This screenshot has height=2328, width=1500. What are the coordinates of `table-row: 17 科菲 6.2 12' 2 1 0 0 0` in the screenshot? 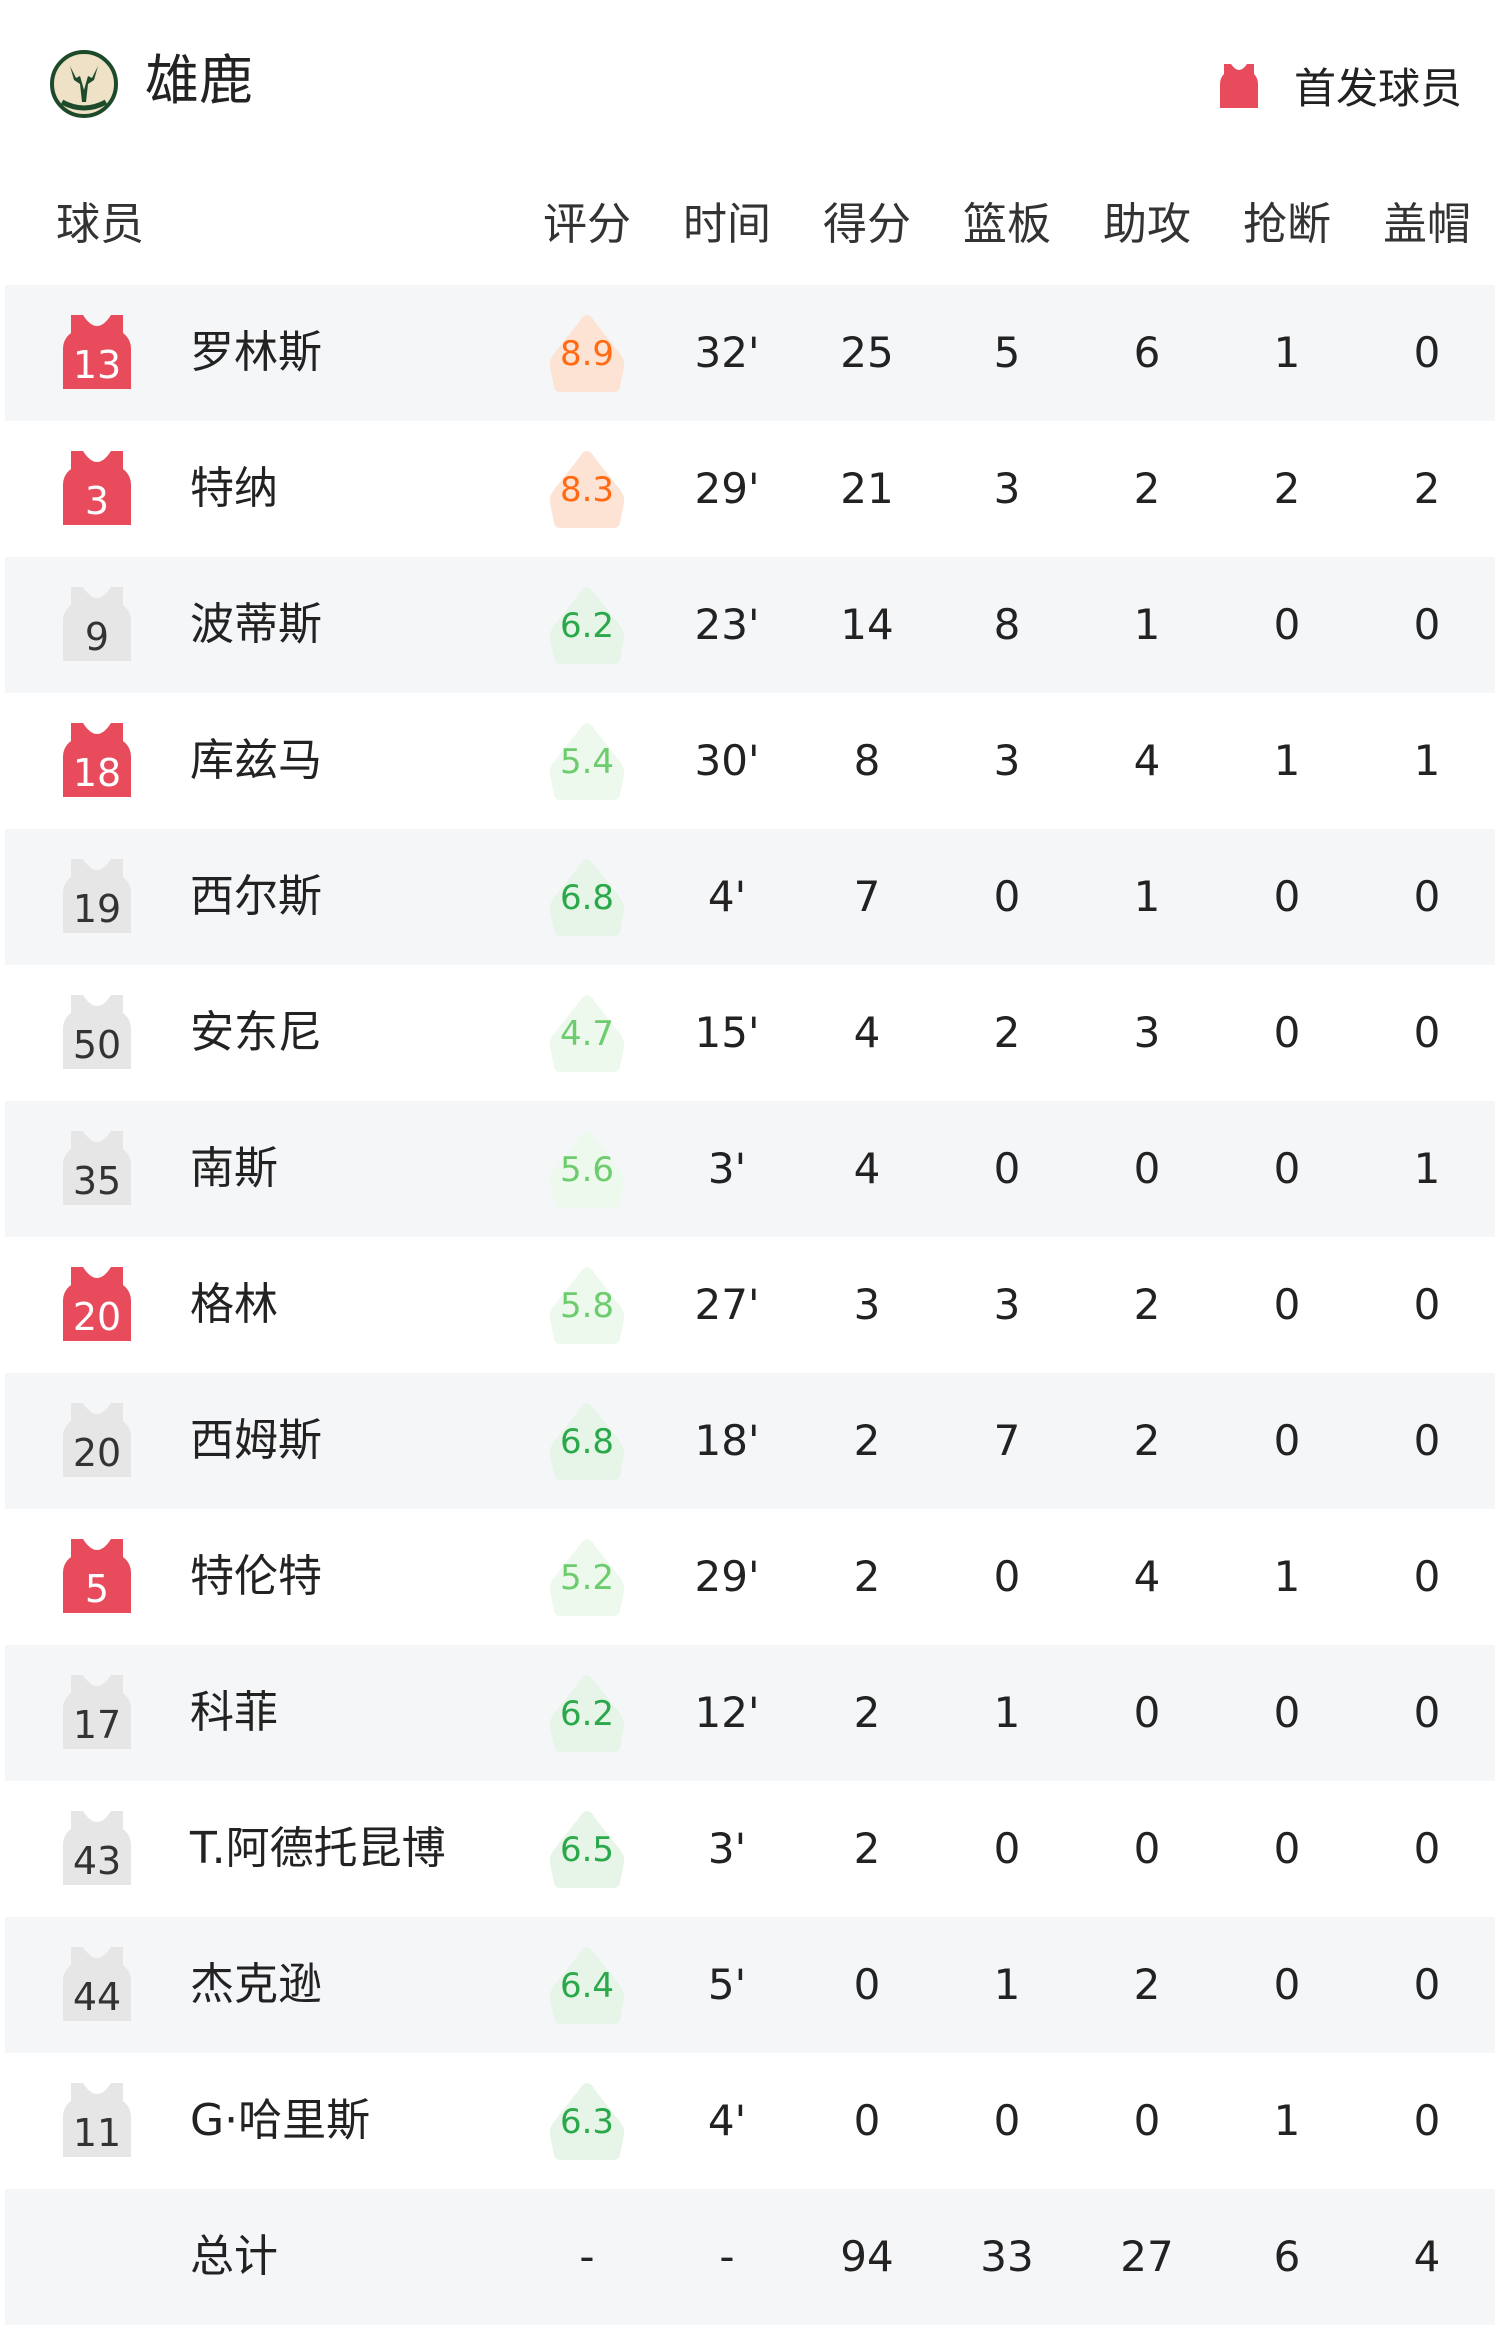 It's located at (750, 1713).